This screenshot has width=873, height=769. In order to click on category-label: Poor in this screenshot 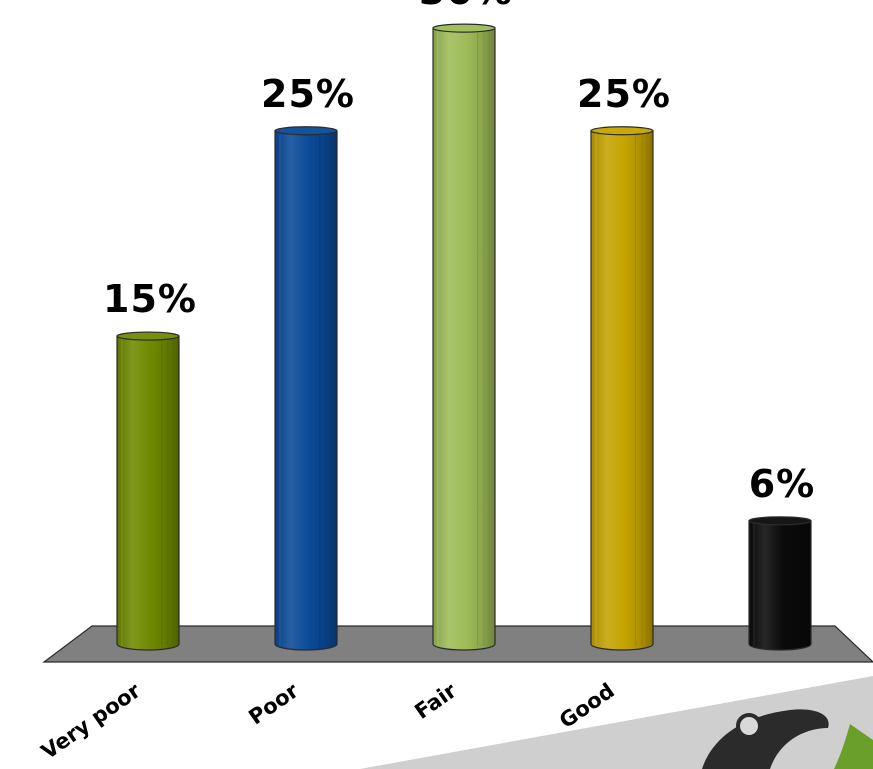, I will do `click(273, 703)`.